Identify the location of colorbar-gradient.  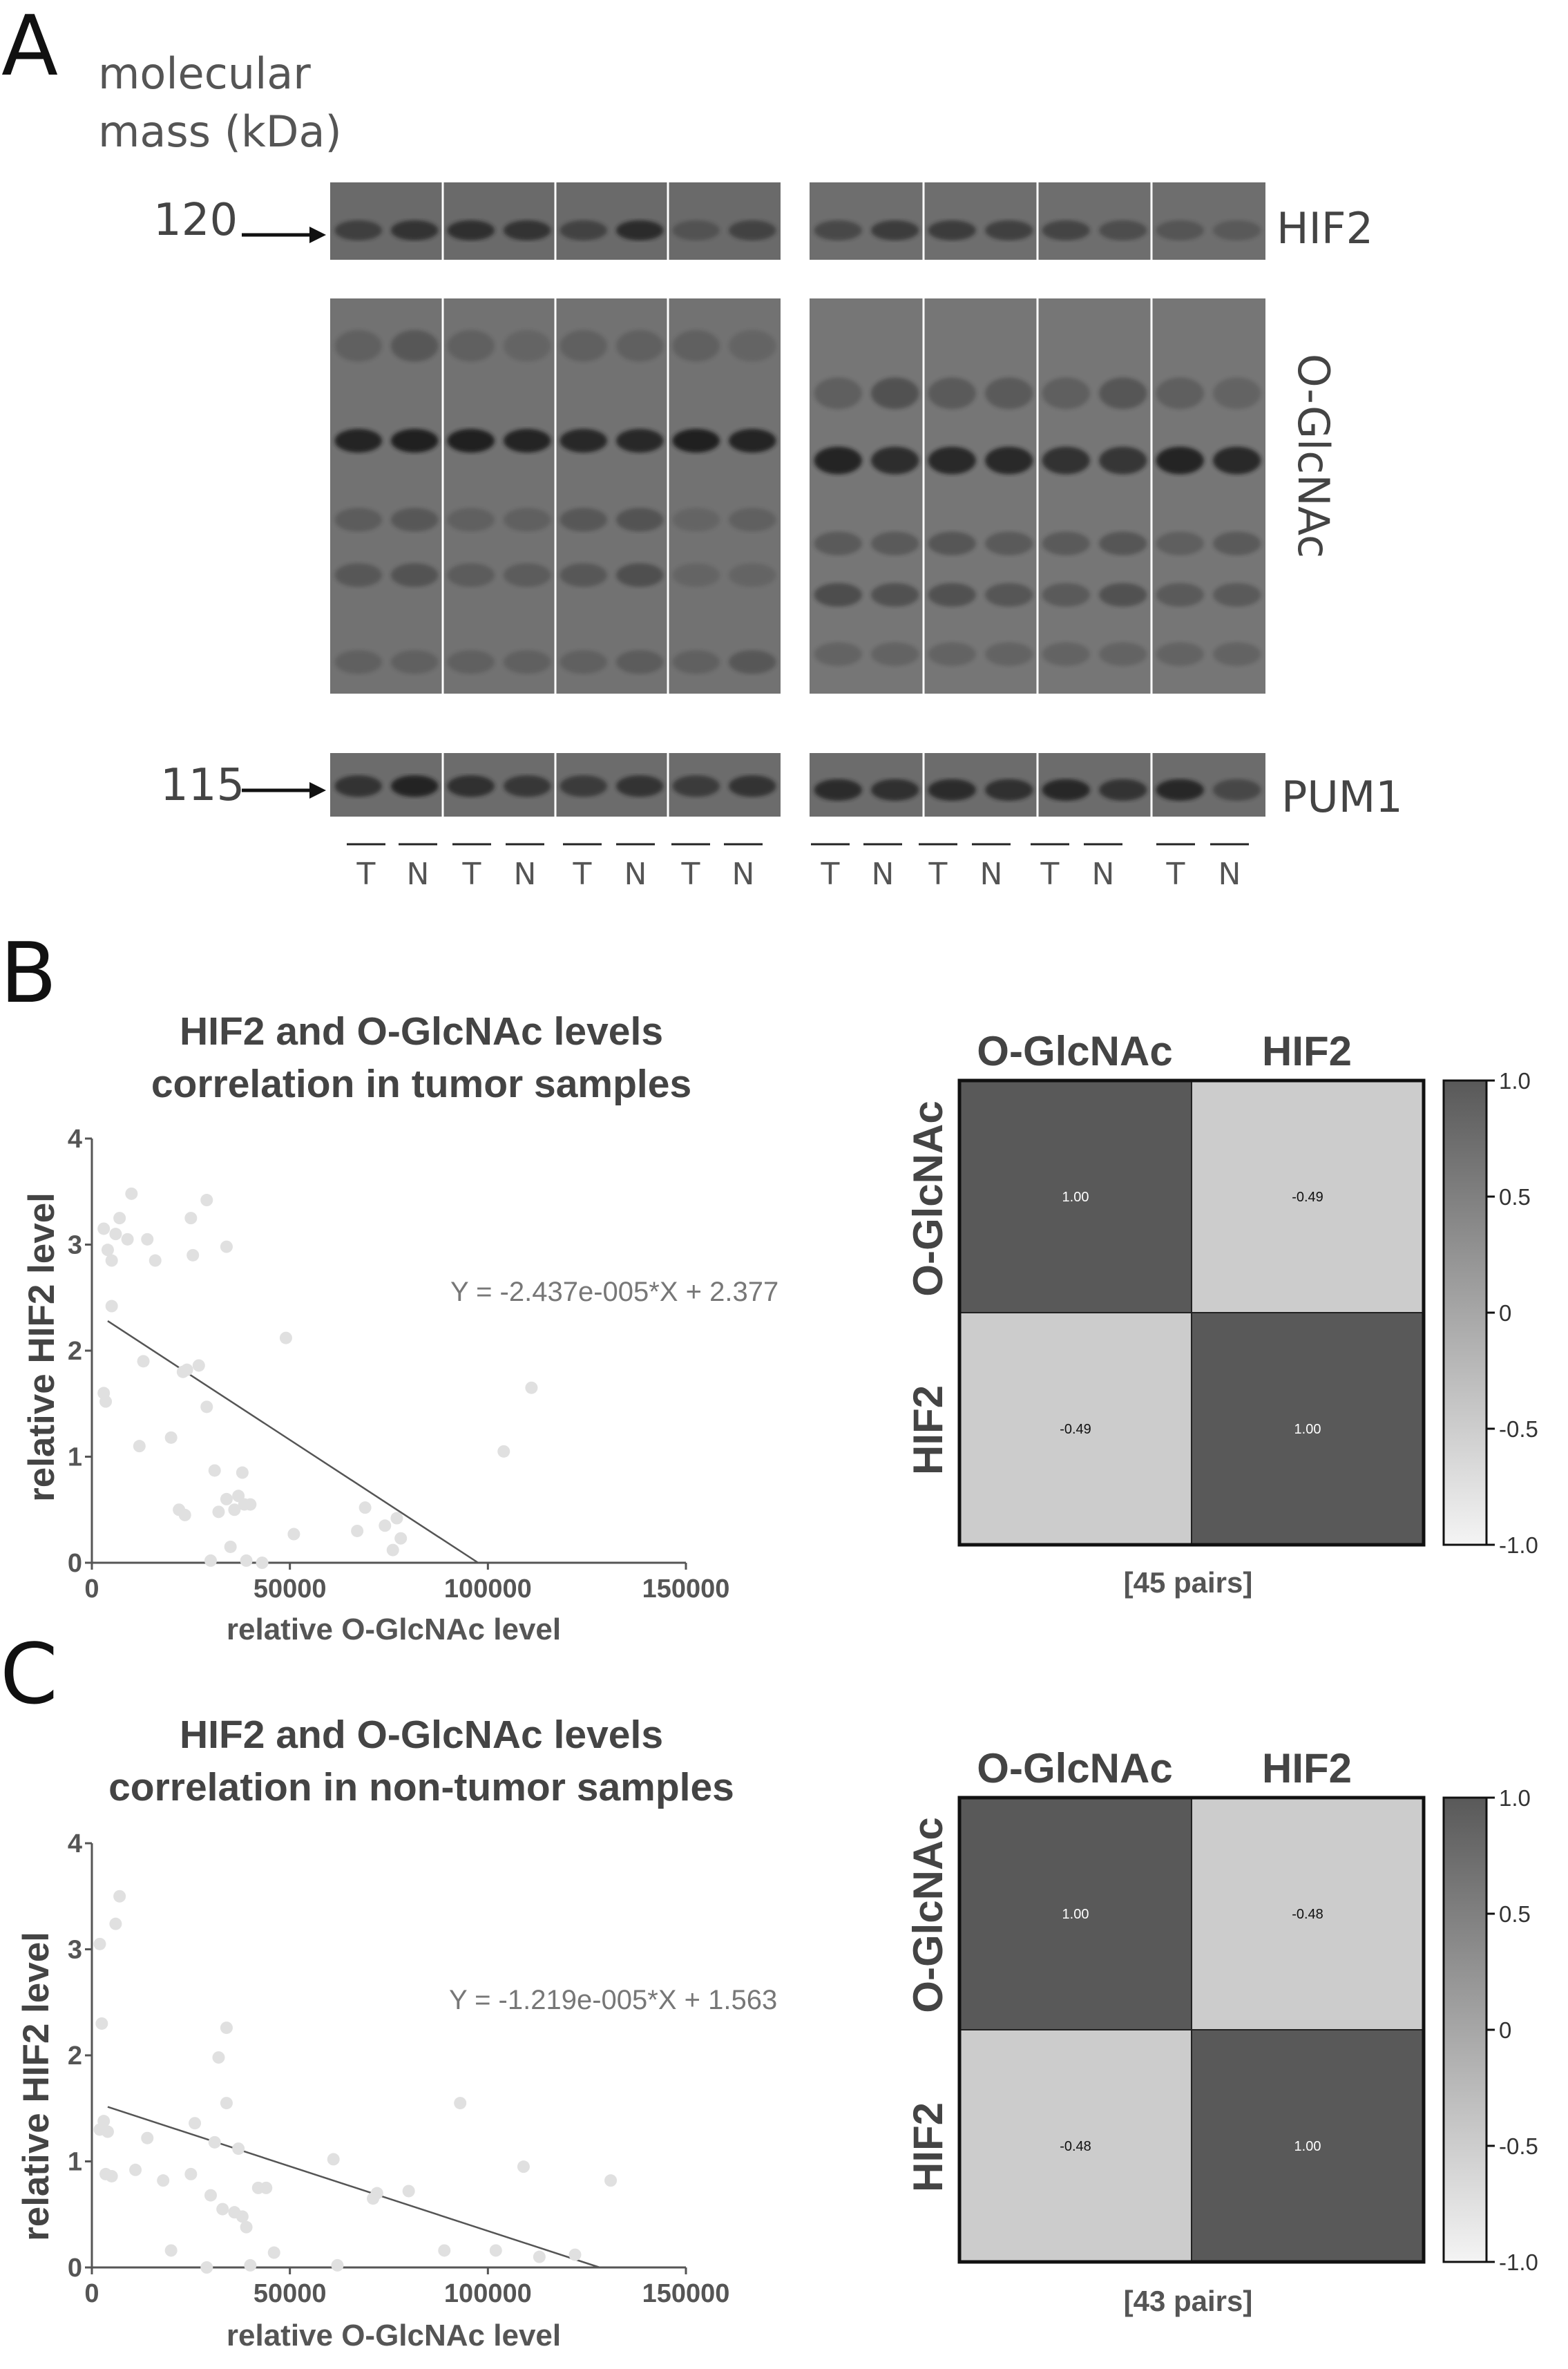
(1465, 1312).